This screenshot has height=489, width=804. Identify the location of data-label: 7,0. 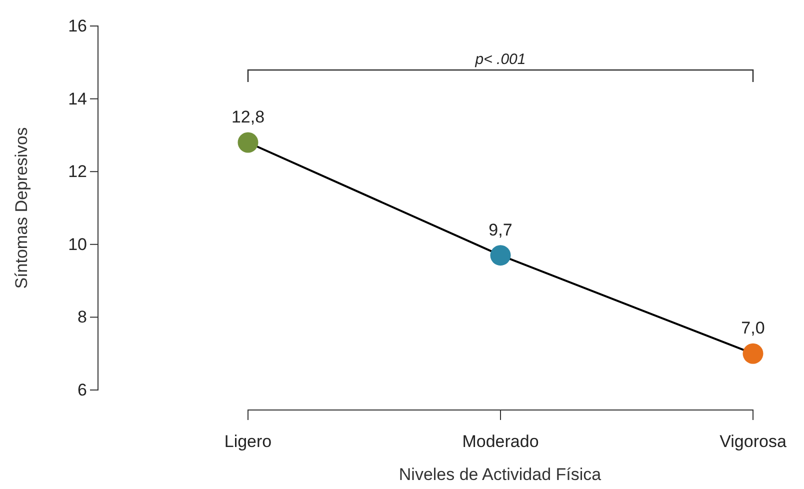
(753, 328).